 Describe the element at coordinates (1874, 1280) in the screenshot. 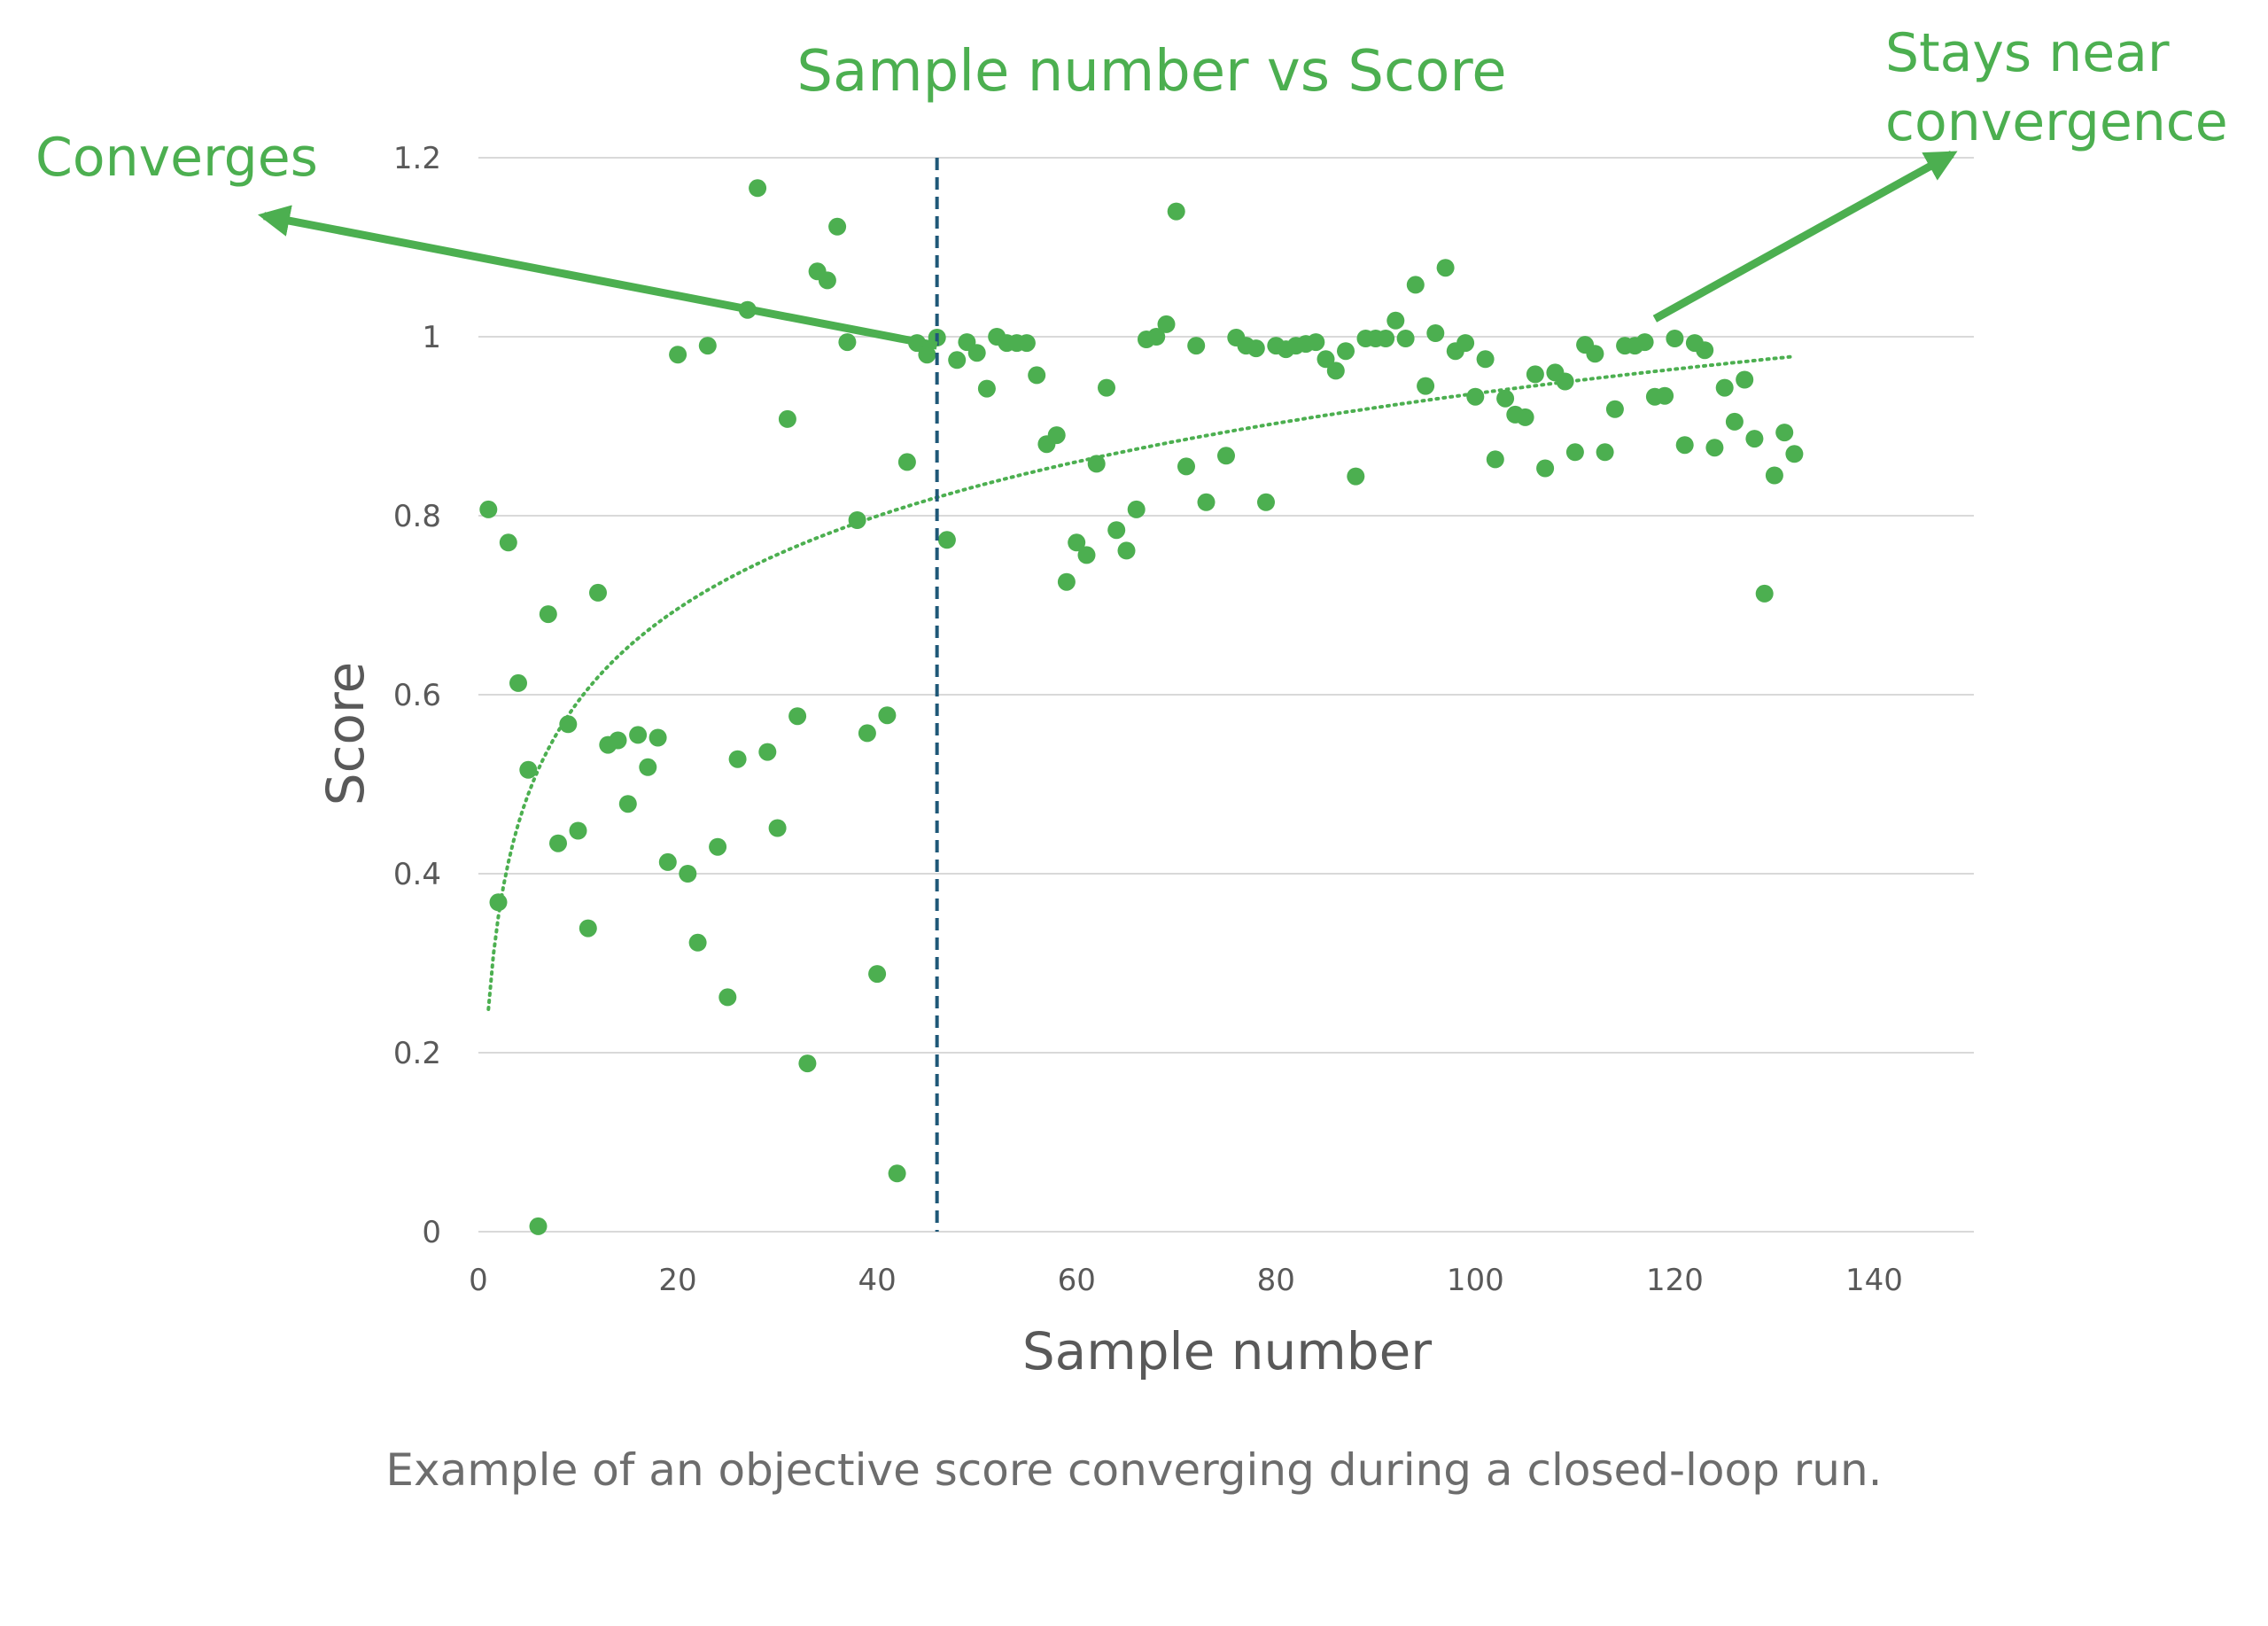

I see `x-tick-label: 140` at that location.